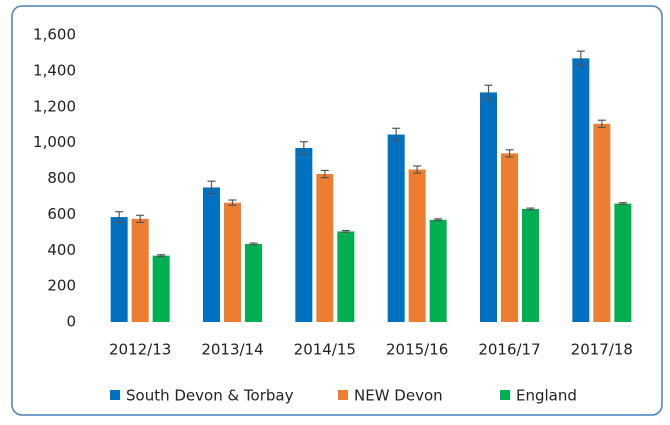  What do you see at coordinates (325, 350) in the screenshot?
I see `x-tick-label: 2014/15` at bounding box center [325, 350].